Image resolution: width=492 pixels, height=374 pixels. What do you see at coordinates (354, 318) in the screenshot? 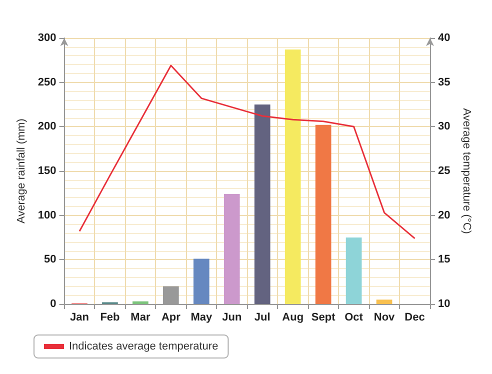
I see `x-tick-label: Oct` at bounding box center [354, 318].